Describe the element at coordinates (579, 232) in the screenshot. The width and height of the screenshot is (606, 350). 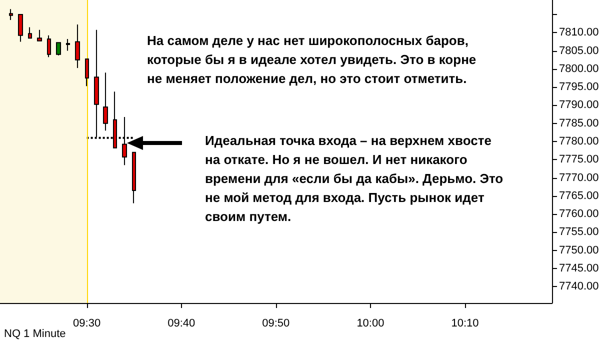
I see `y-tick-label: 7755.00` at that location.